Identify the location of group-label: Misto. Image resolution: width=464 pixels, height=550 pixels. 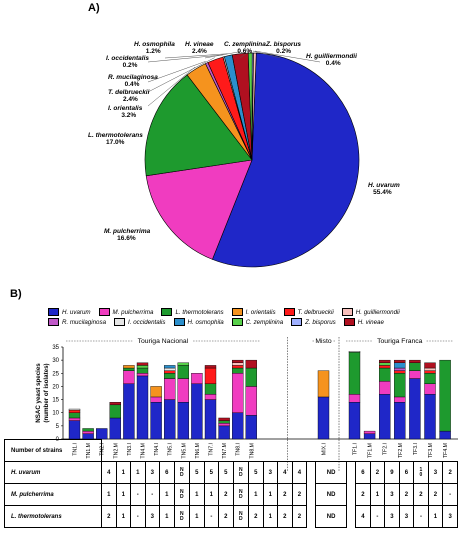
(323, 341).